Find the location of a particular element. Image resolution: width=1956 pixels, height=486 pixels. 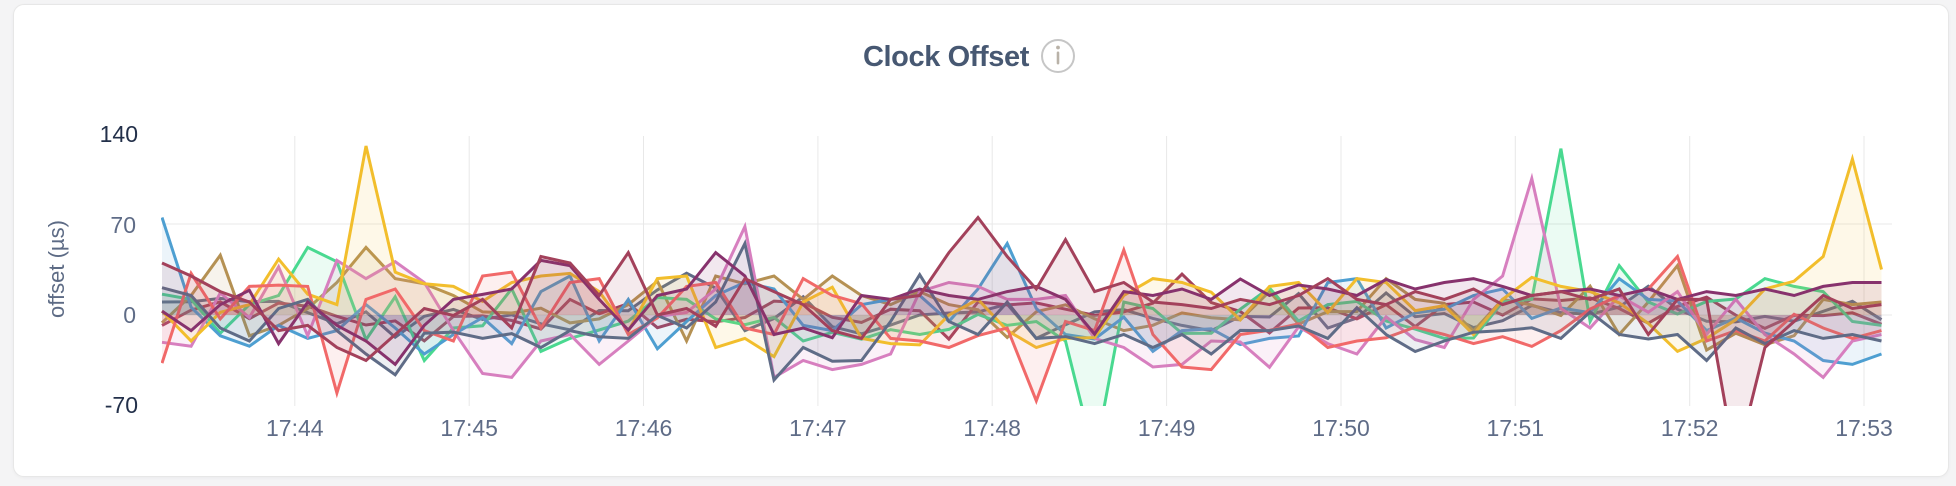

svg-text: 140 is located at coordinates (119, 134).